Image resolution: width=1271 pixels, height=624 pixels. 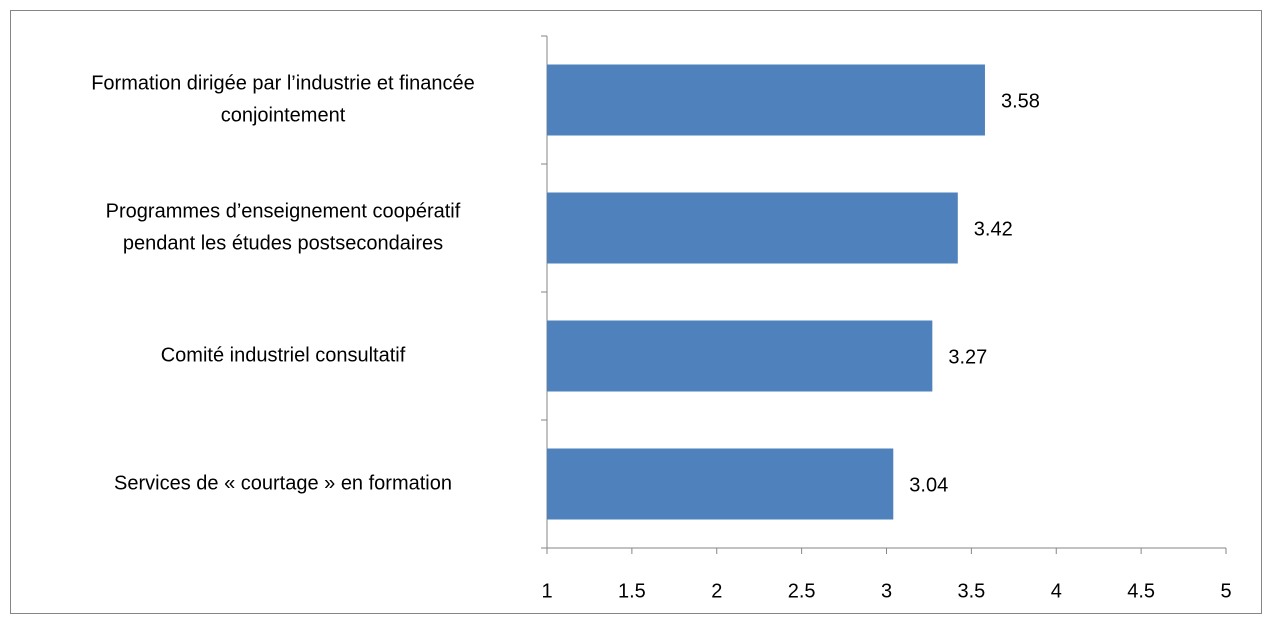 What do you see at coordinates (283, 355) in the screenshot?
I see `y-tick-label: Comité industriel consultatif` at bounding box center [283, 355].